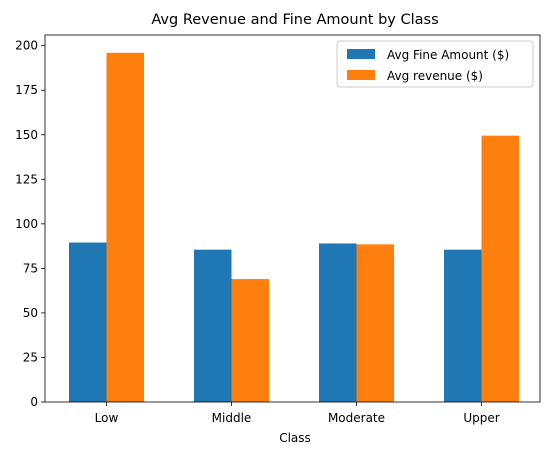  Describe the element at coordinates (463, 325) in the screenshot. I see `bar-fine-upper` at that location.